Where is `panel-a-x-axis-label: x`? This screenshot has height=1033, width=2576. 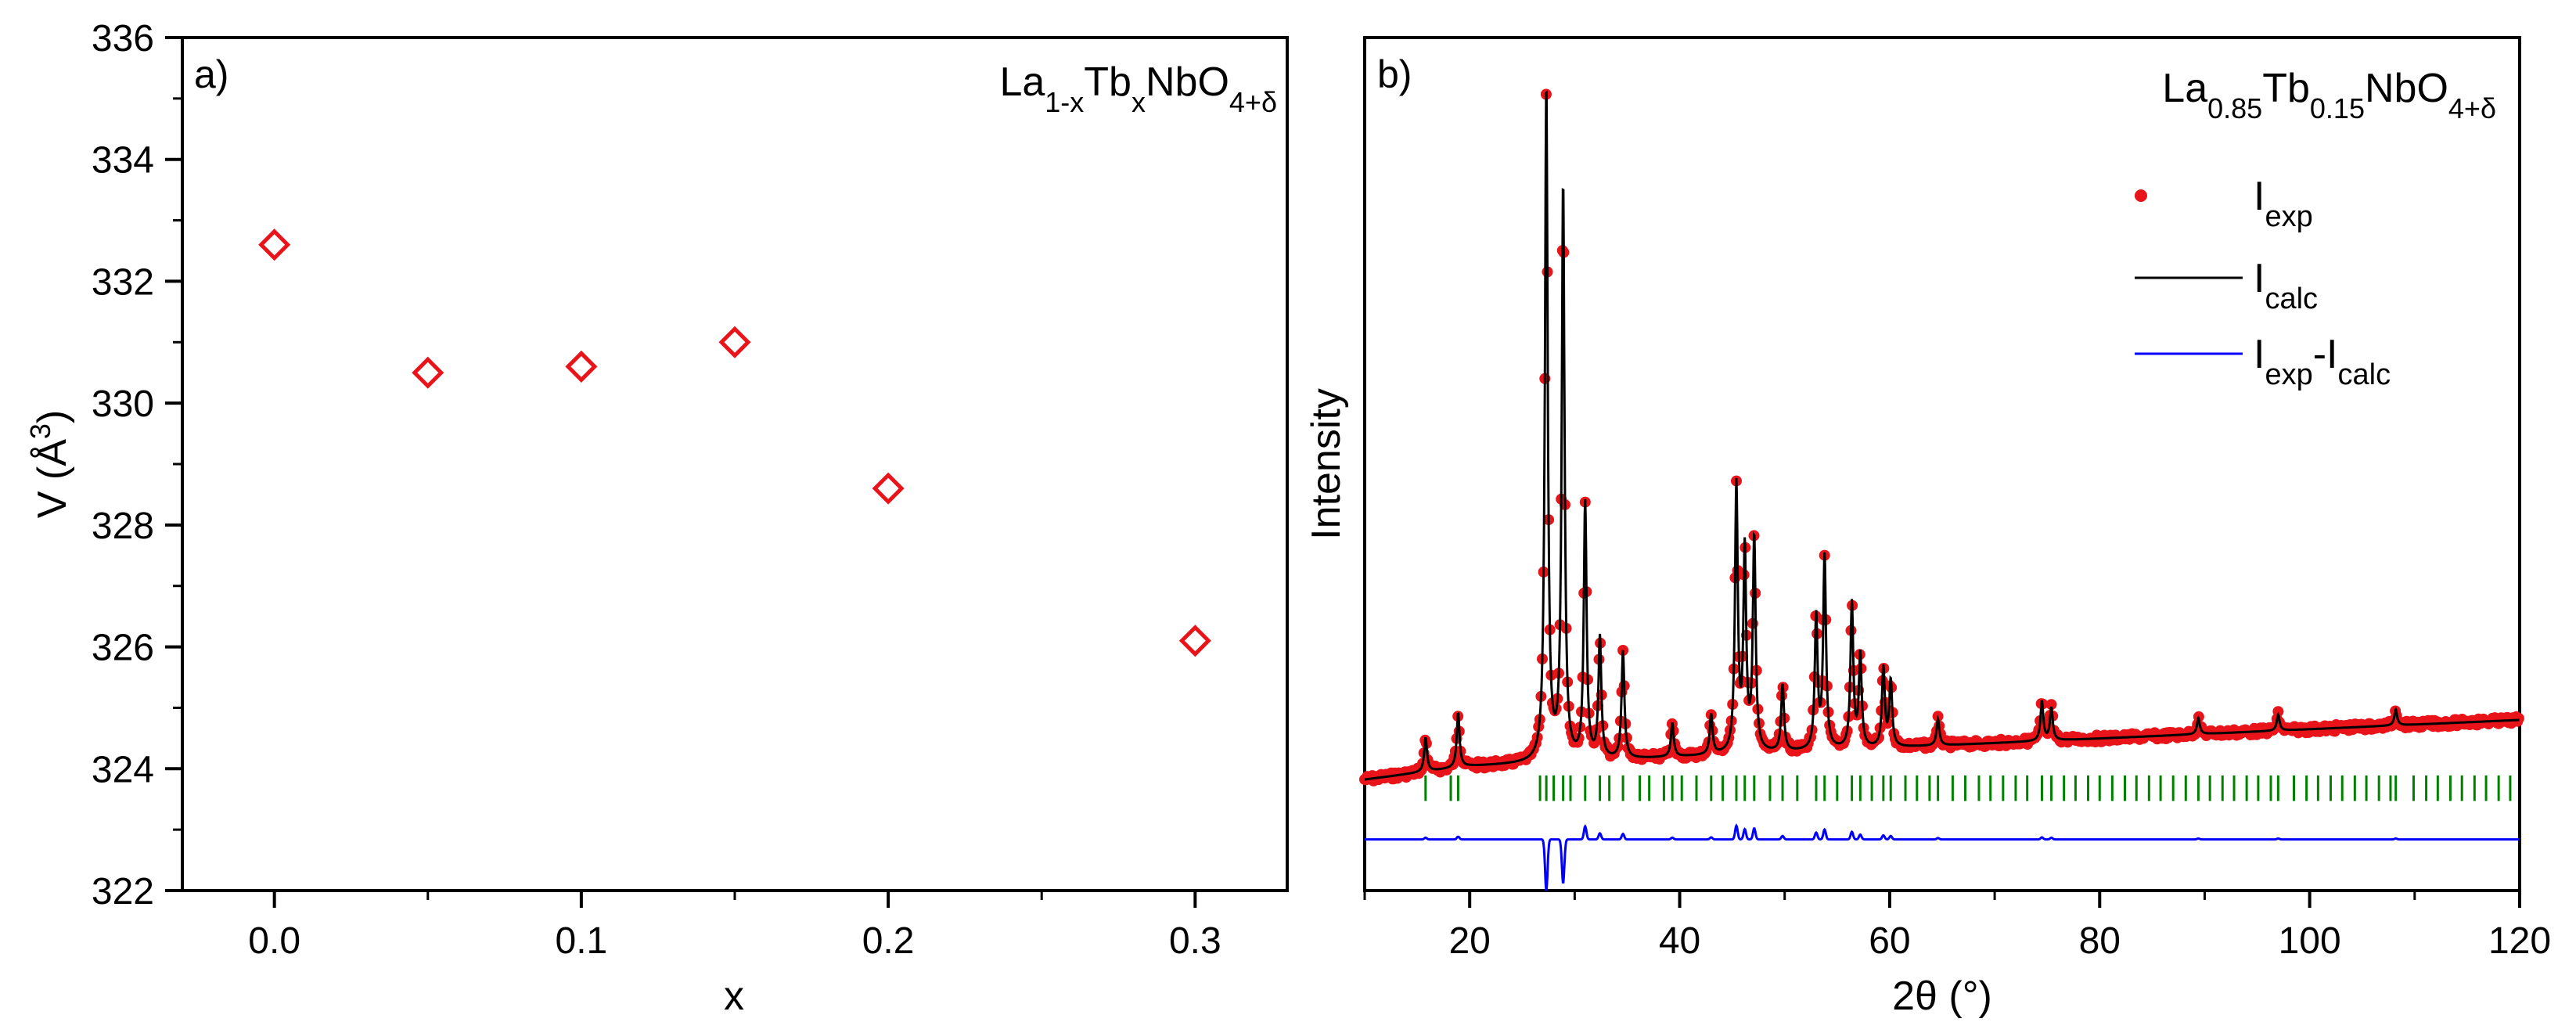 panel-a-x-axis-label: x is located at coordinates (734, 996).